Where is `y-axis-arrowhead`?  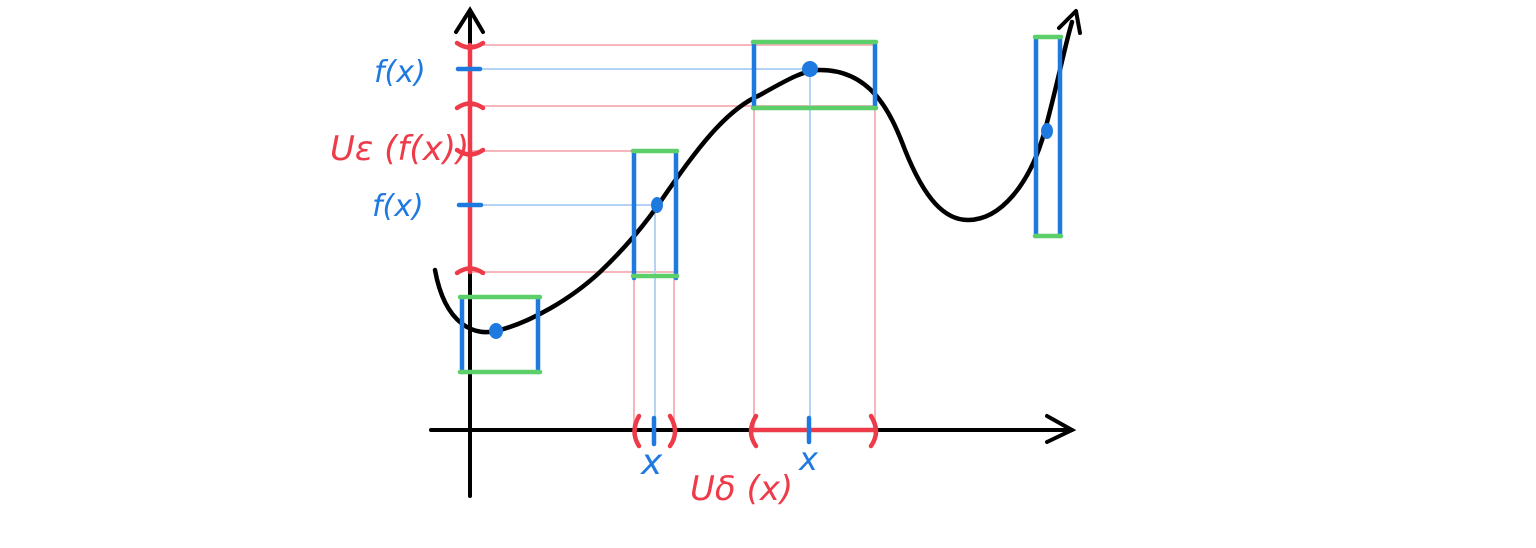
y-axis-arrowhead is located at coordinates (469, 20).